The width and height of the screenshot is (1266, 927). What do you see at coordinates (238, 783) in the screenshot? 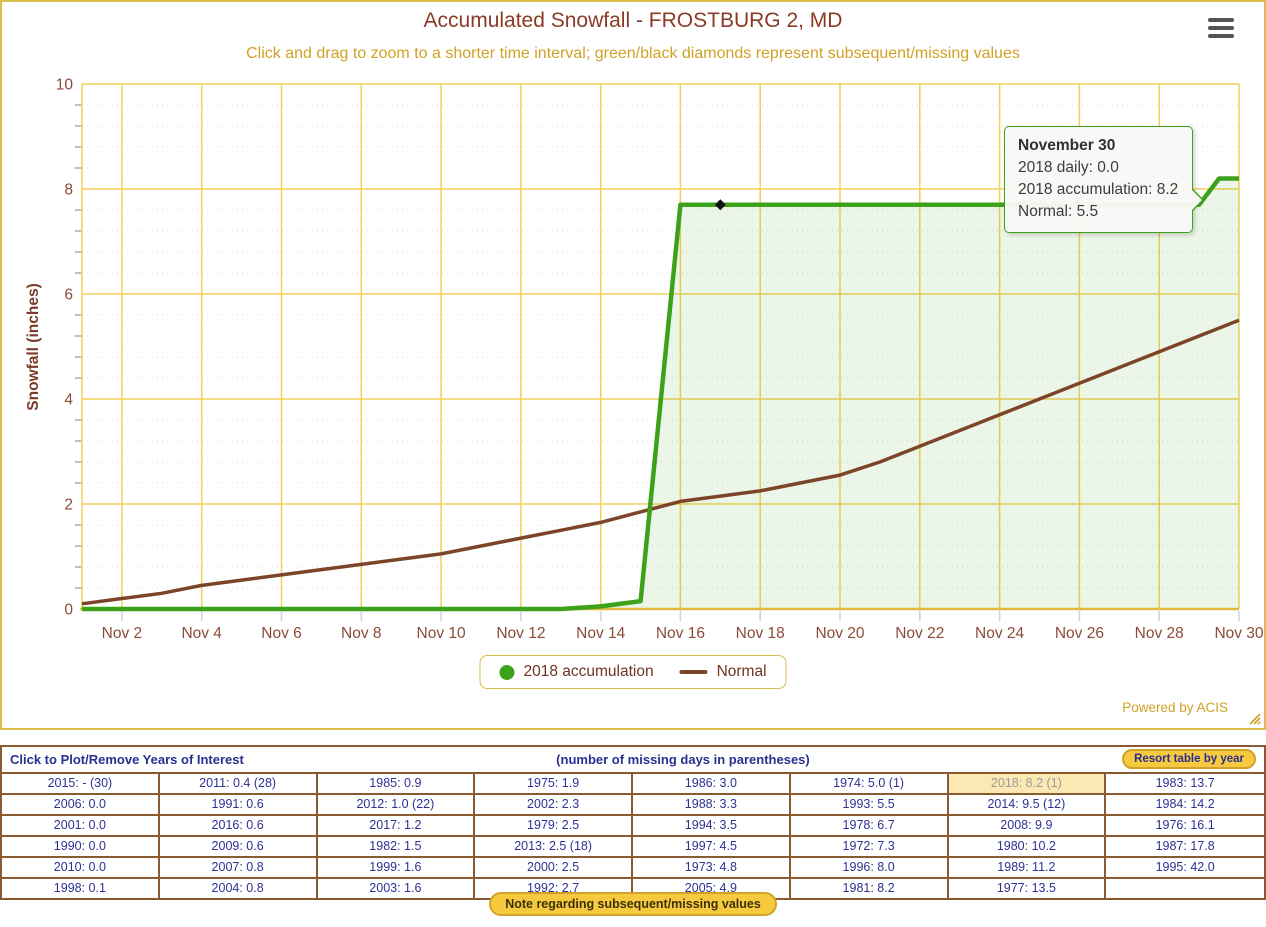
I see `year-cell: 2011: 0.4 (28)` at bounding box center [238, 783].